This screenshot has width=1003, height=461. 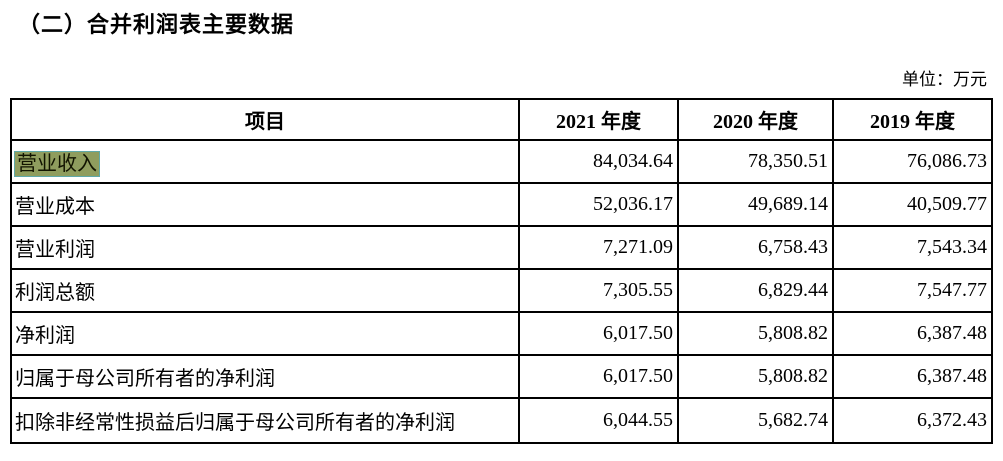 What do you see at coordinates (265, 247) in the screenshot?
I see `item-cell: 营业利润` at bounding box center [265, 247].